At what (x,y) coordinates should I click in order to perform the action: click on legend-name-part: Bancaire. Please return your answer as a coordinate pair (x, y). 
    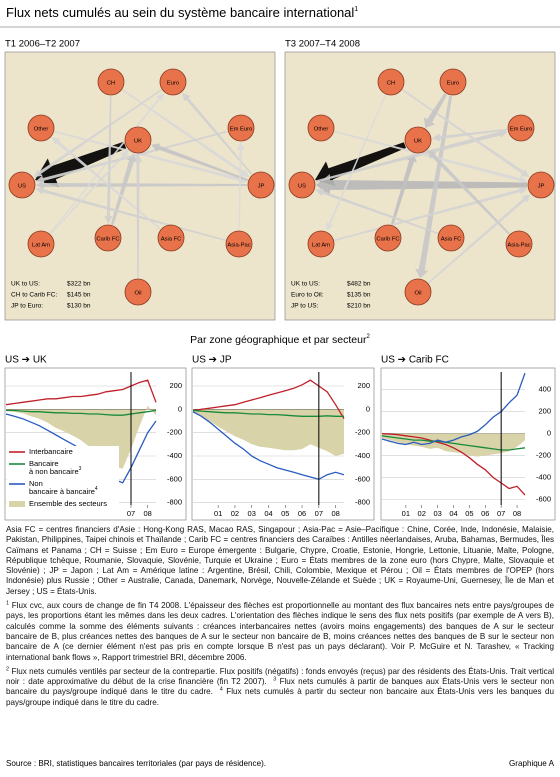
    Looking at the image, I should click on (44, 463).